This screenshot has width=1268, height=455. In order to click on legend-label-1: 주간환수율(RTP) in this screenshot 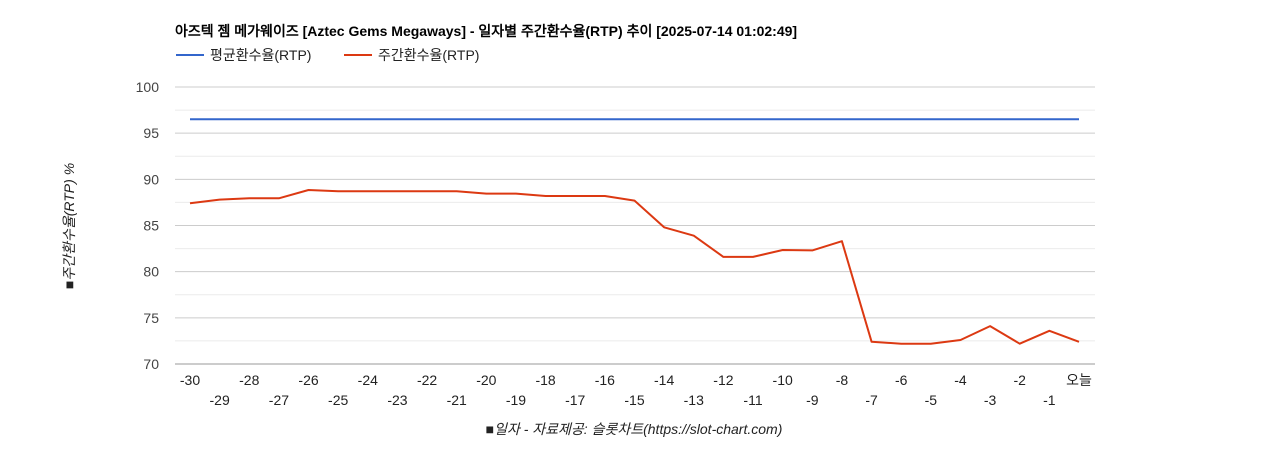, I will do `click(428, 55)`.